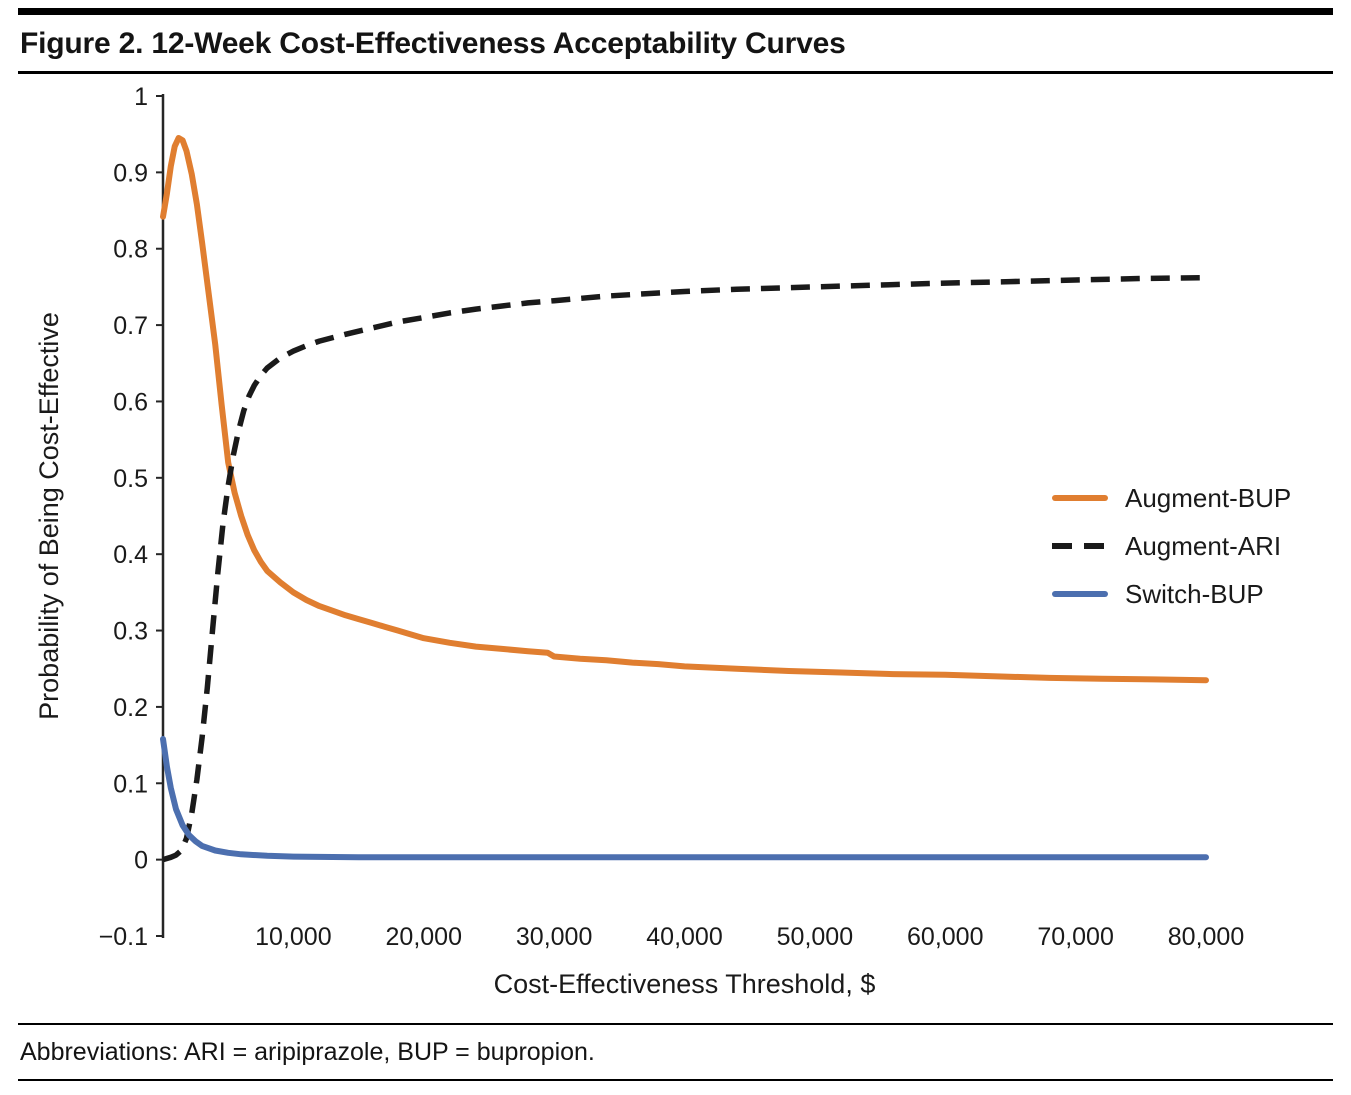  I want to click on legend-item-augment-bup: Augment-BUP, so click(1171, 498).